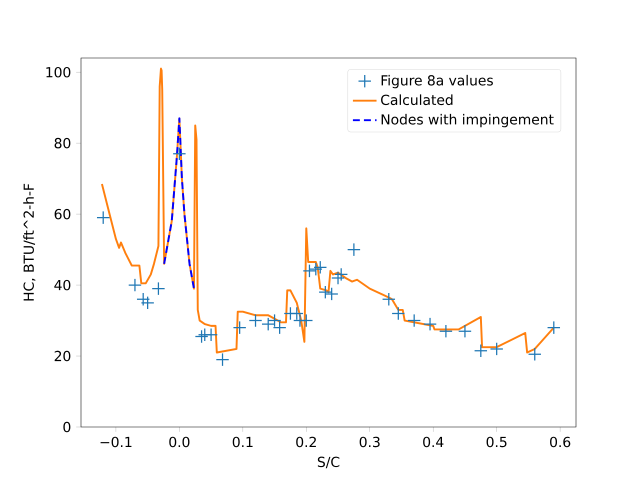 The width and height of the screenshot is (640, 480). What do you see at coordinates (416, 100) in the screenshot?
I see `legend-label: Calculated` at bounding box center [416, 100].